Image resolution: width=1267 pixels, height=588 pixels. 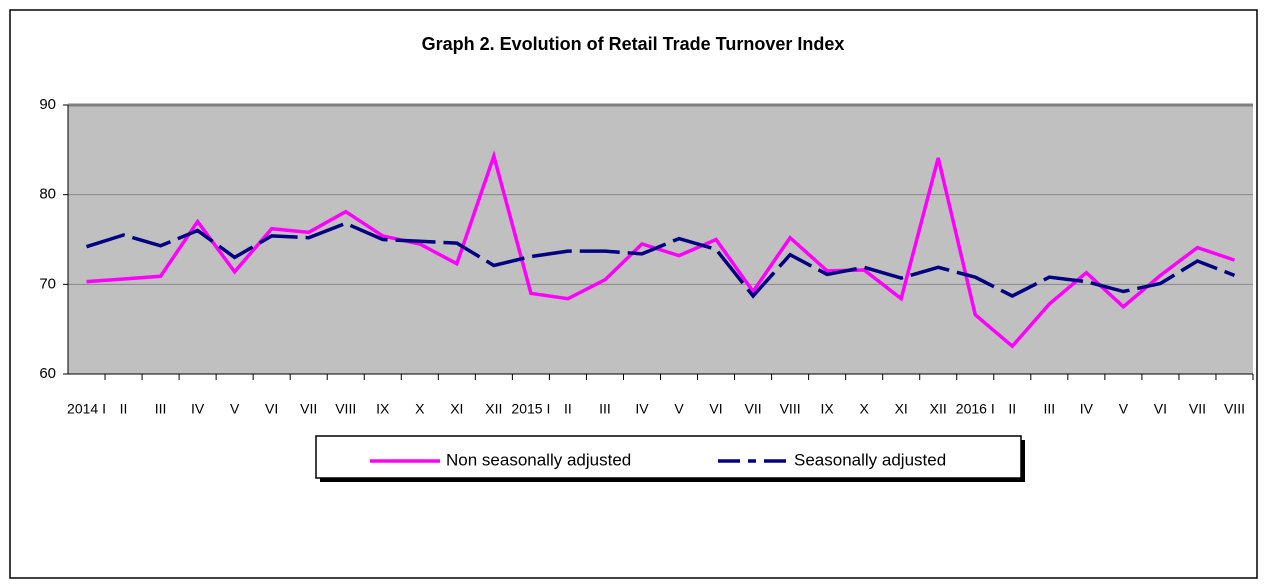 I want to click on y-tick-label: 90, so click(x=47, y=104).